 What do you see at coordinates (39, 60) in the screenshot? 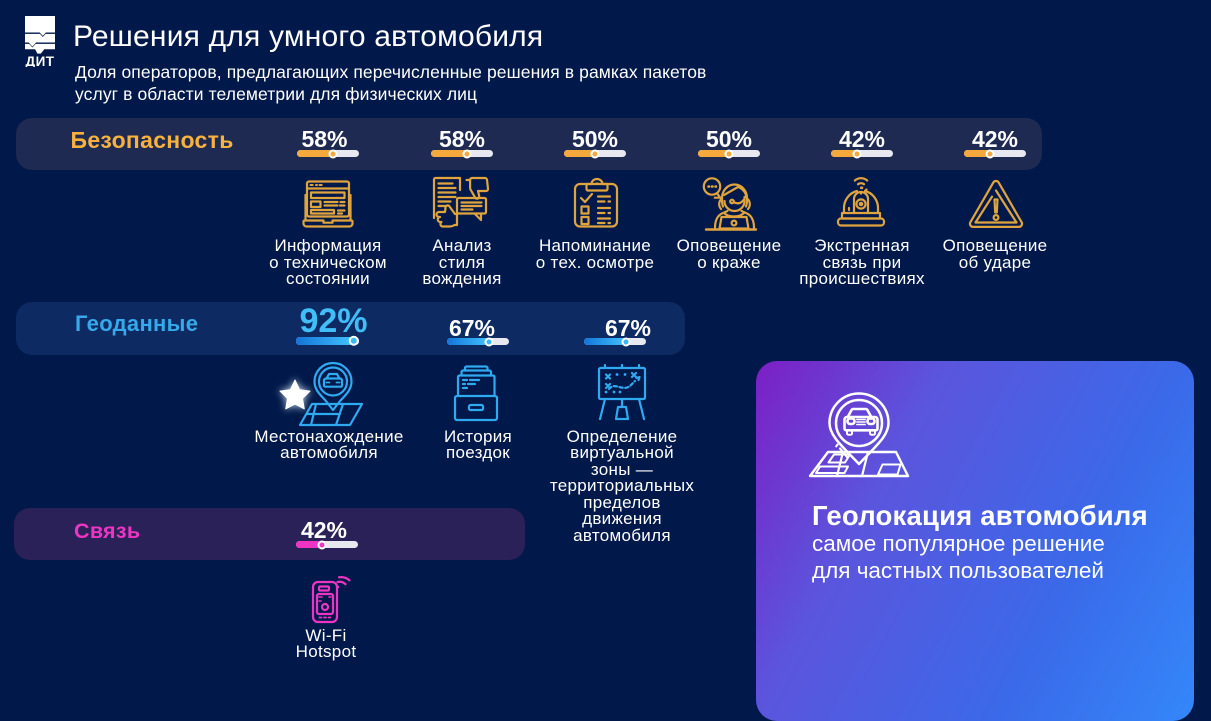
I see `svg-text: ДИТ` at bounding box center [39, 60].